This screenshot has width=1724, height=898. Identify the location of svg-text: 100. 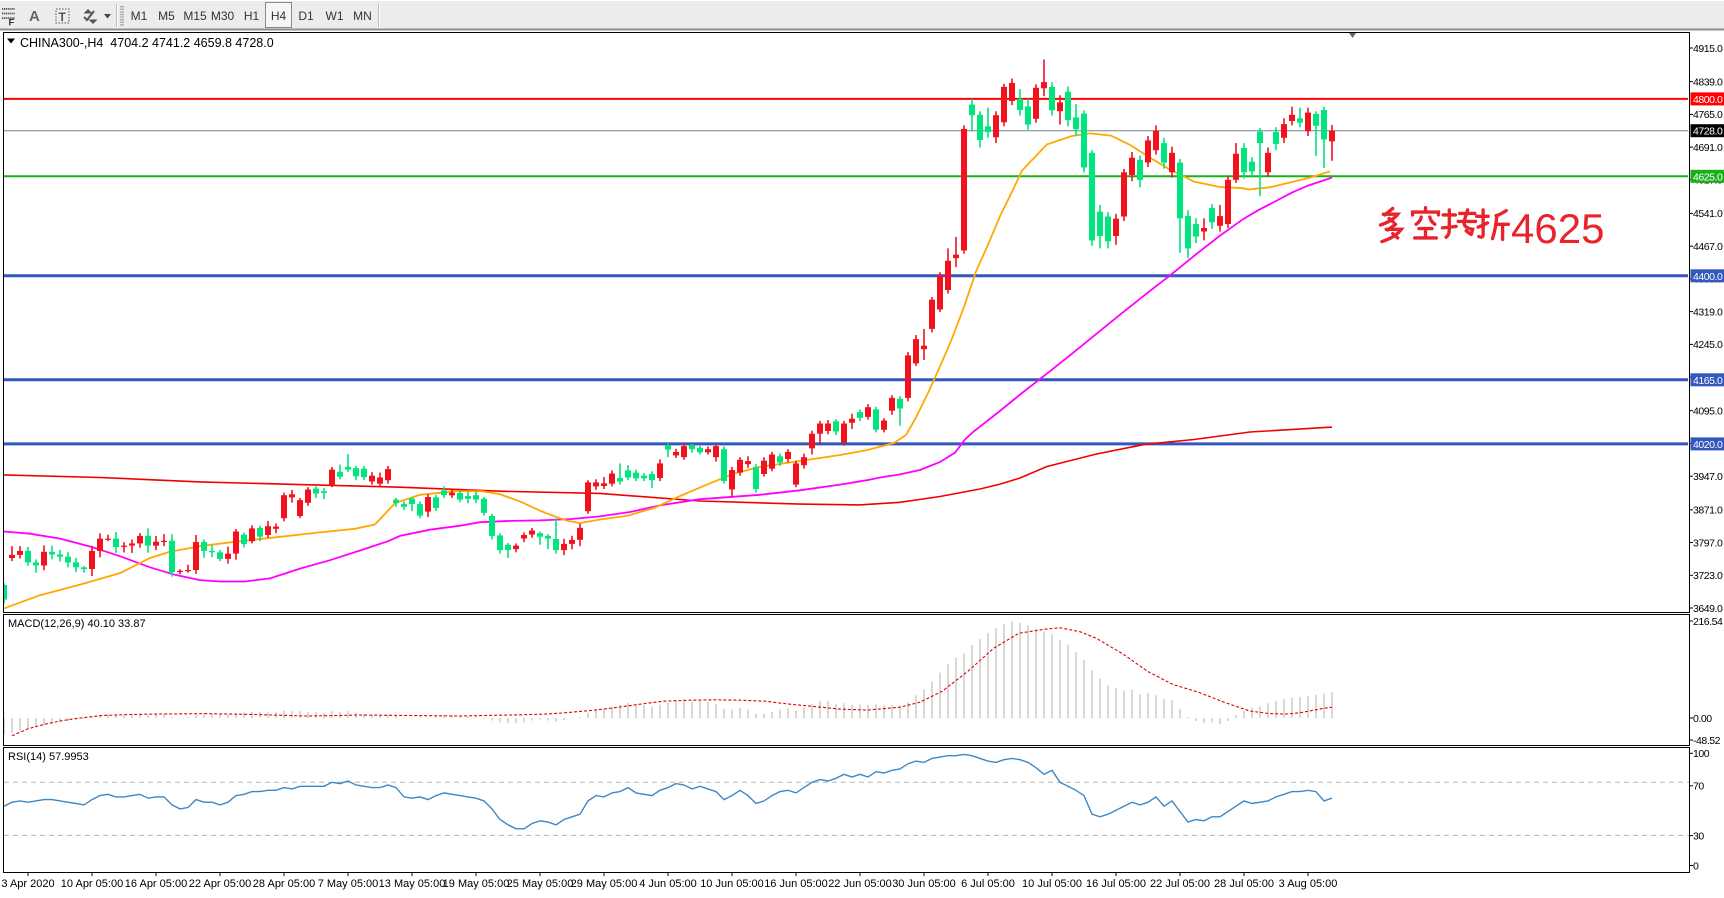
(1701, 754).